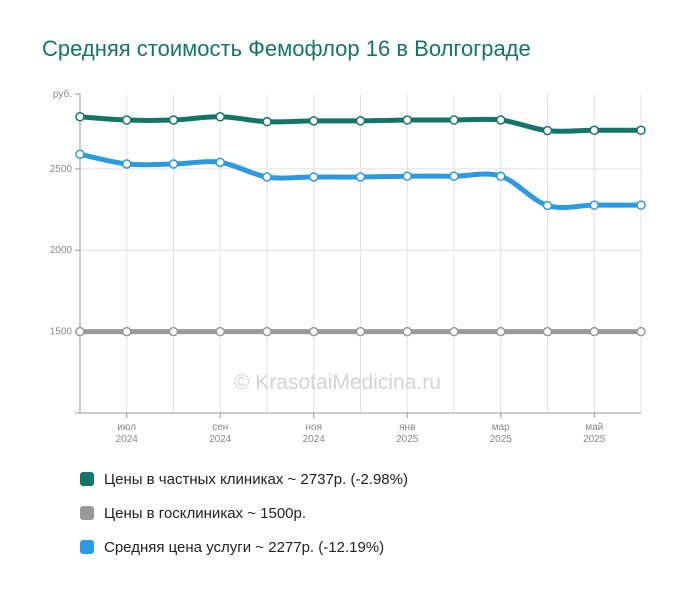 This screenshot has height=591, width=700. I want to click on watermark: © KrasotaiMedicina.ru, so click(337, 382).